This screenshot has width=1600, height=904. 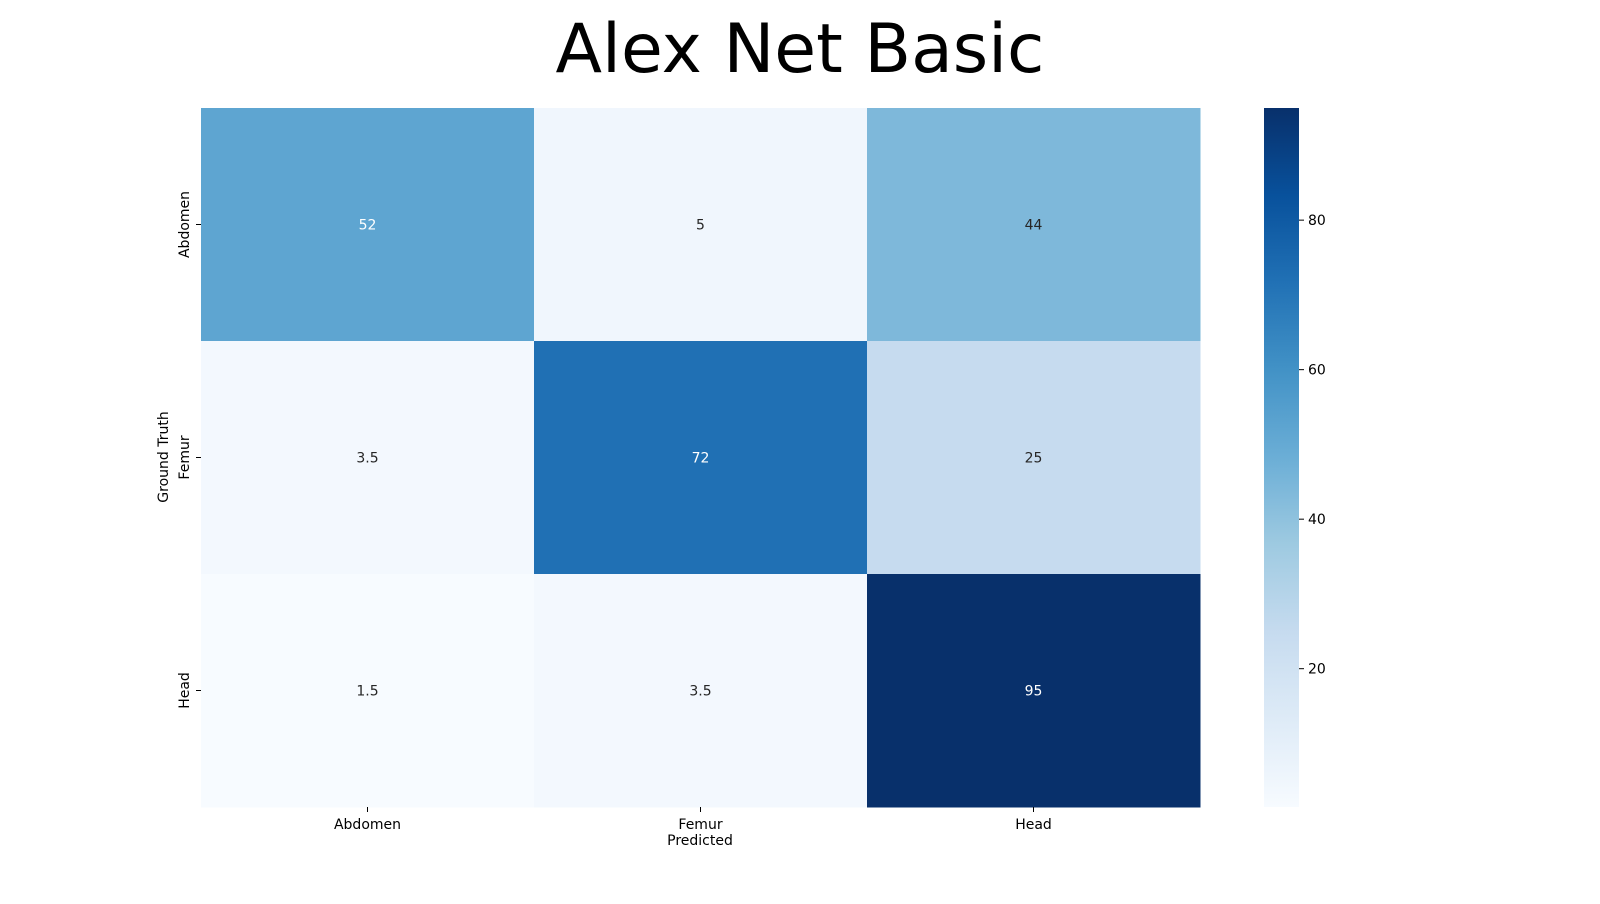 I want to click on x-tick-label: Femur, so click(x=700, y=825).